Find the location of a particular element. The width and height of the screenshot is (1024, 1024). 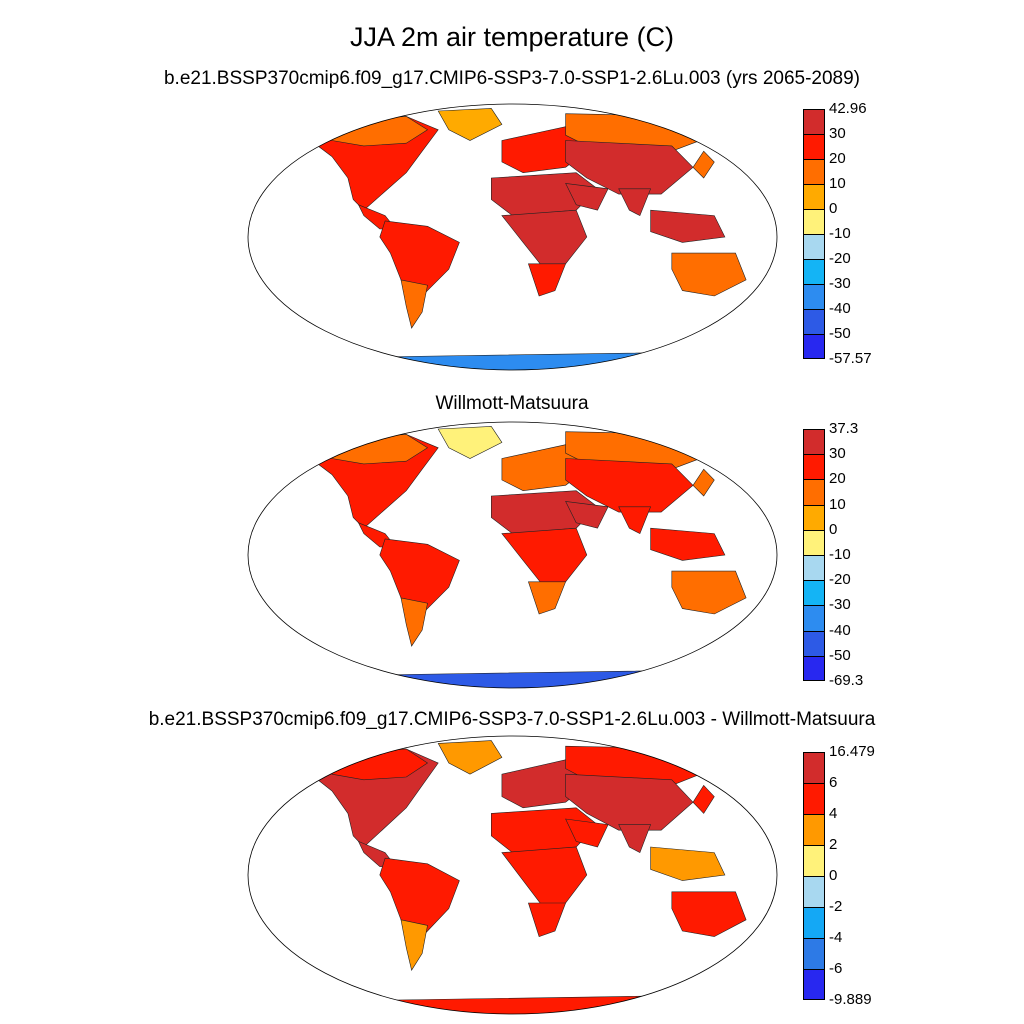

colorbar-label: -69.3 is located at coordinates (846, 680).